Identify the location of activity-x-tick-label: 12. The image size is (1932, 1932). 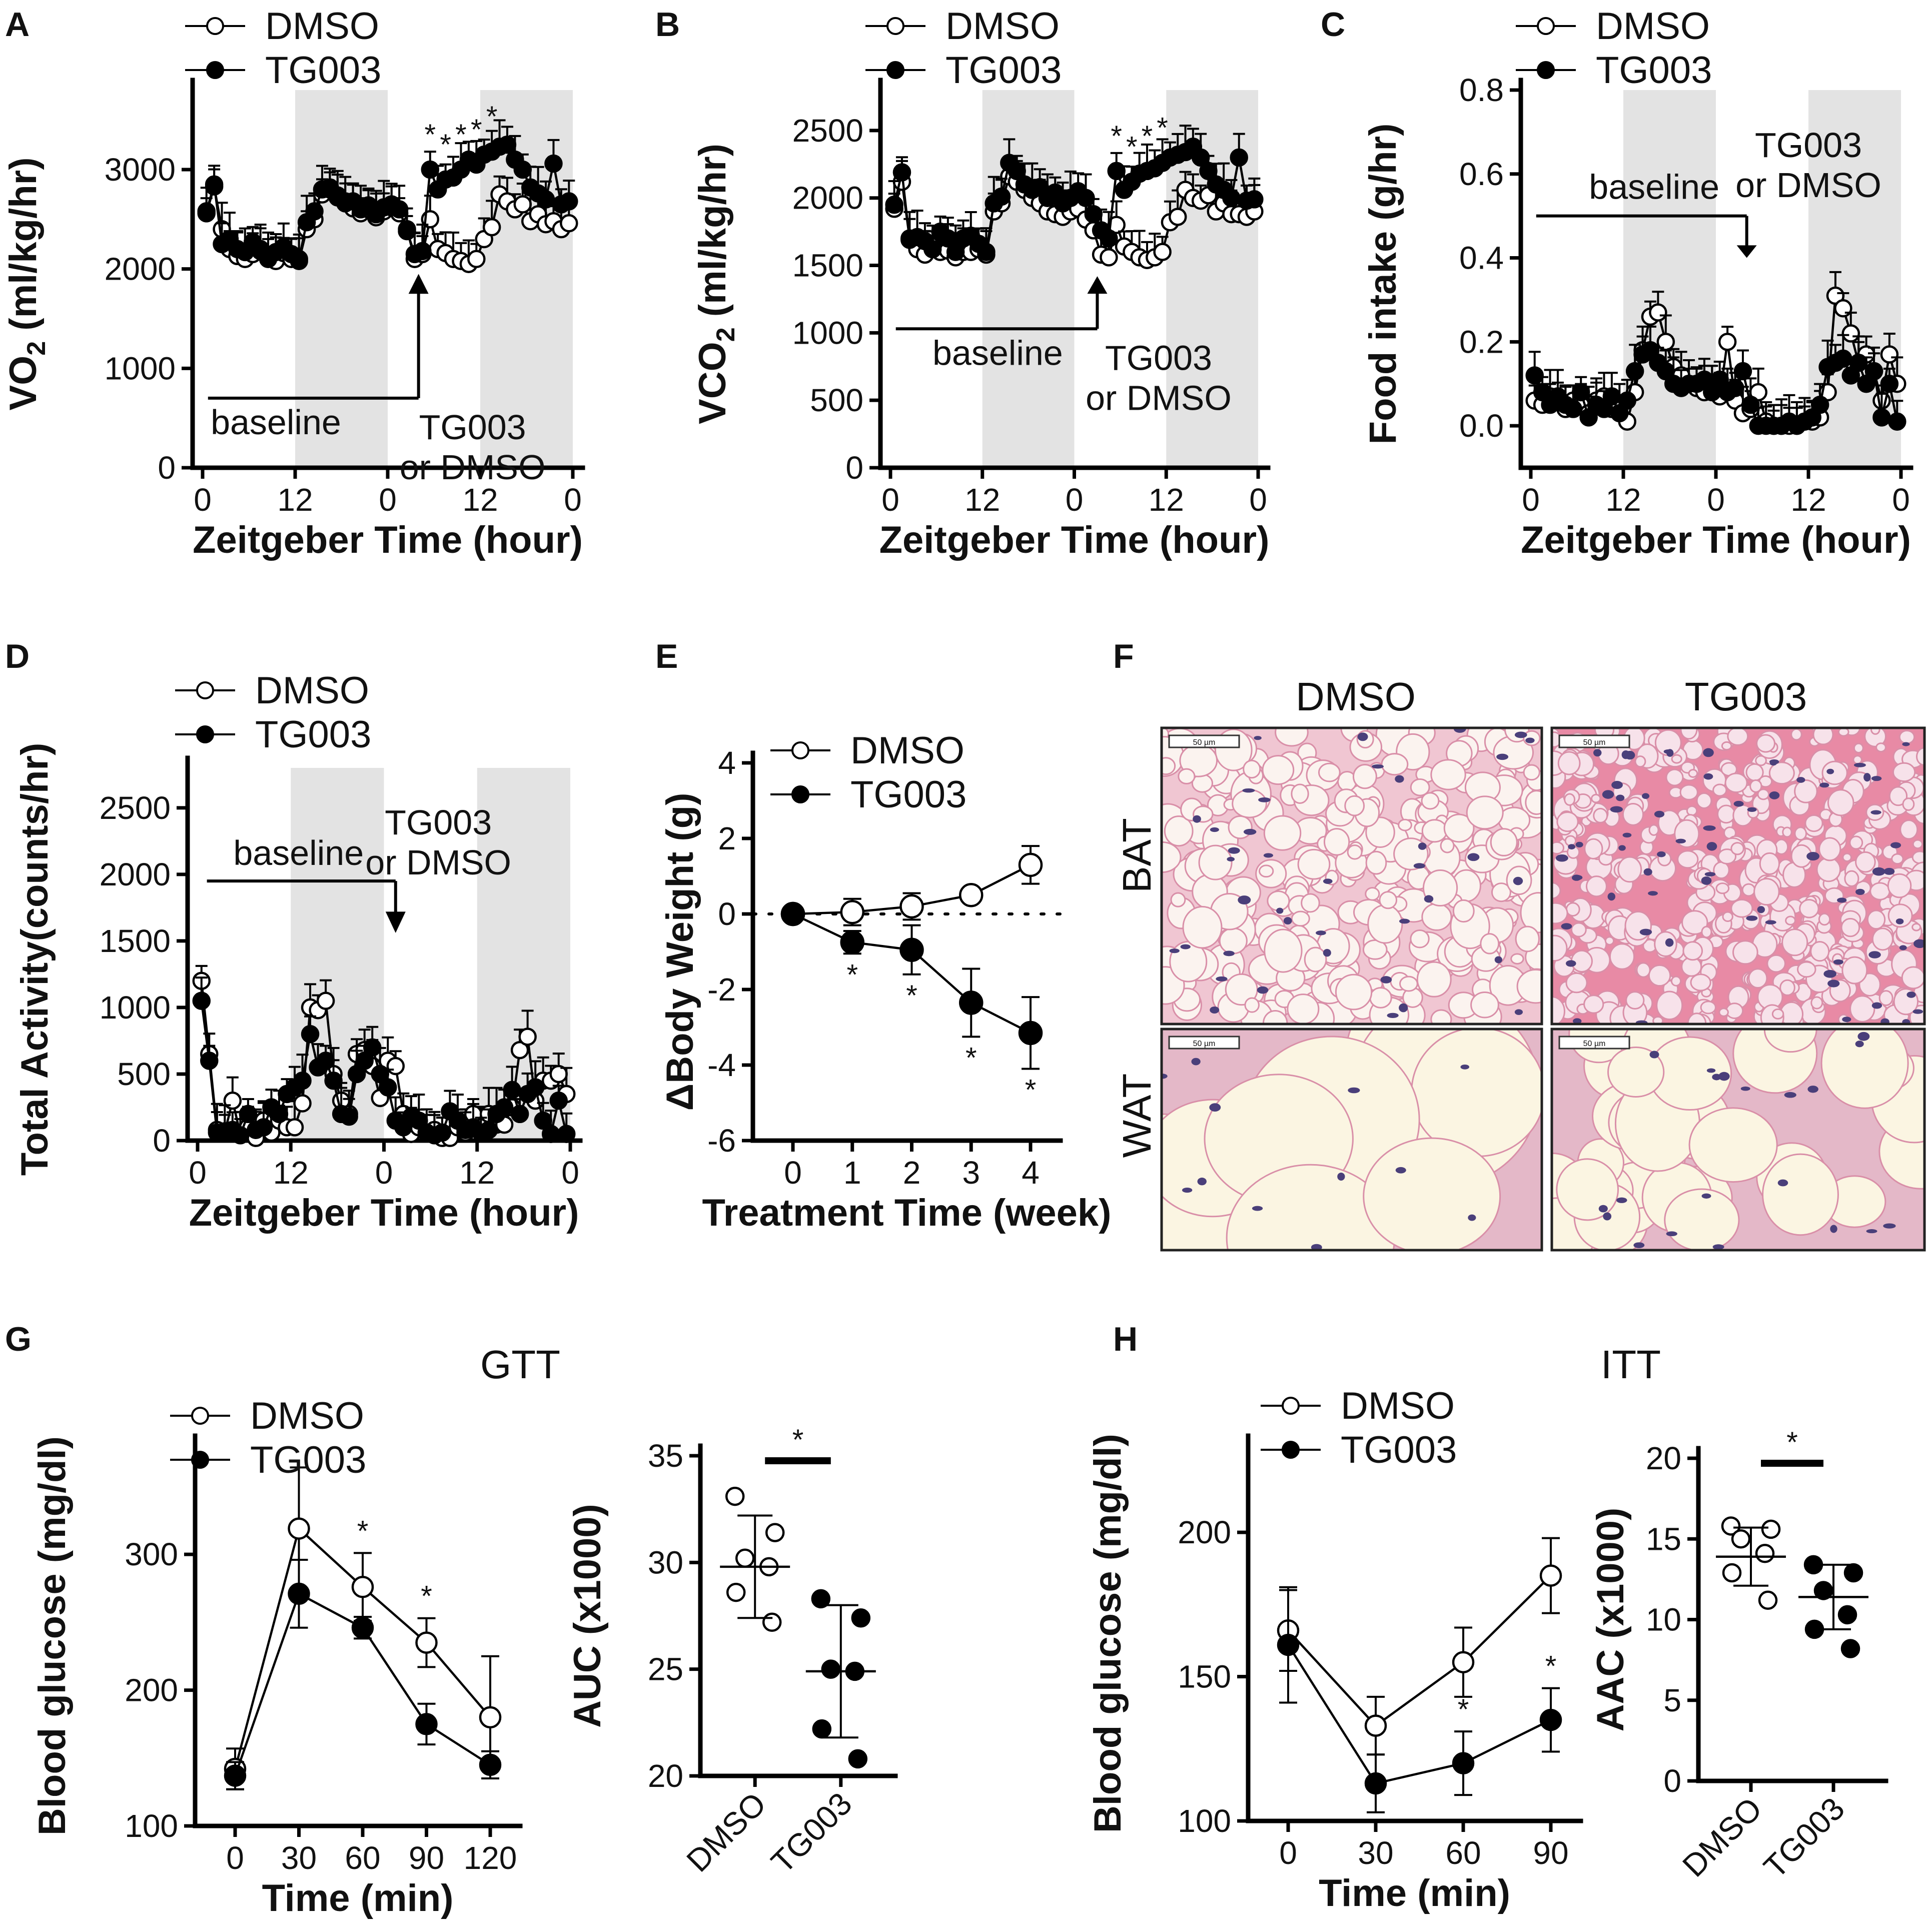
(477, 1173).